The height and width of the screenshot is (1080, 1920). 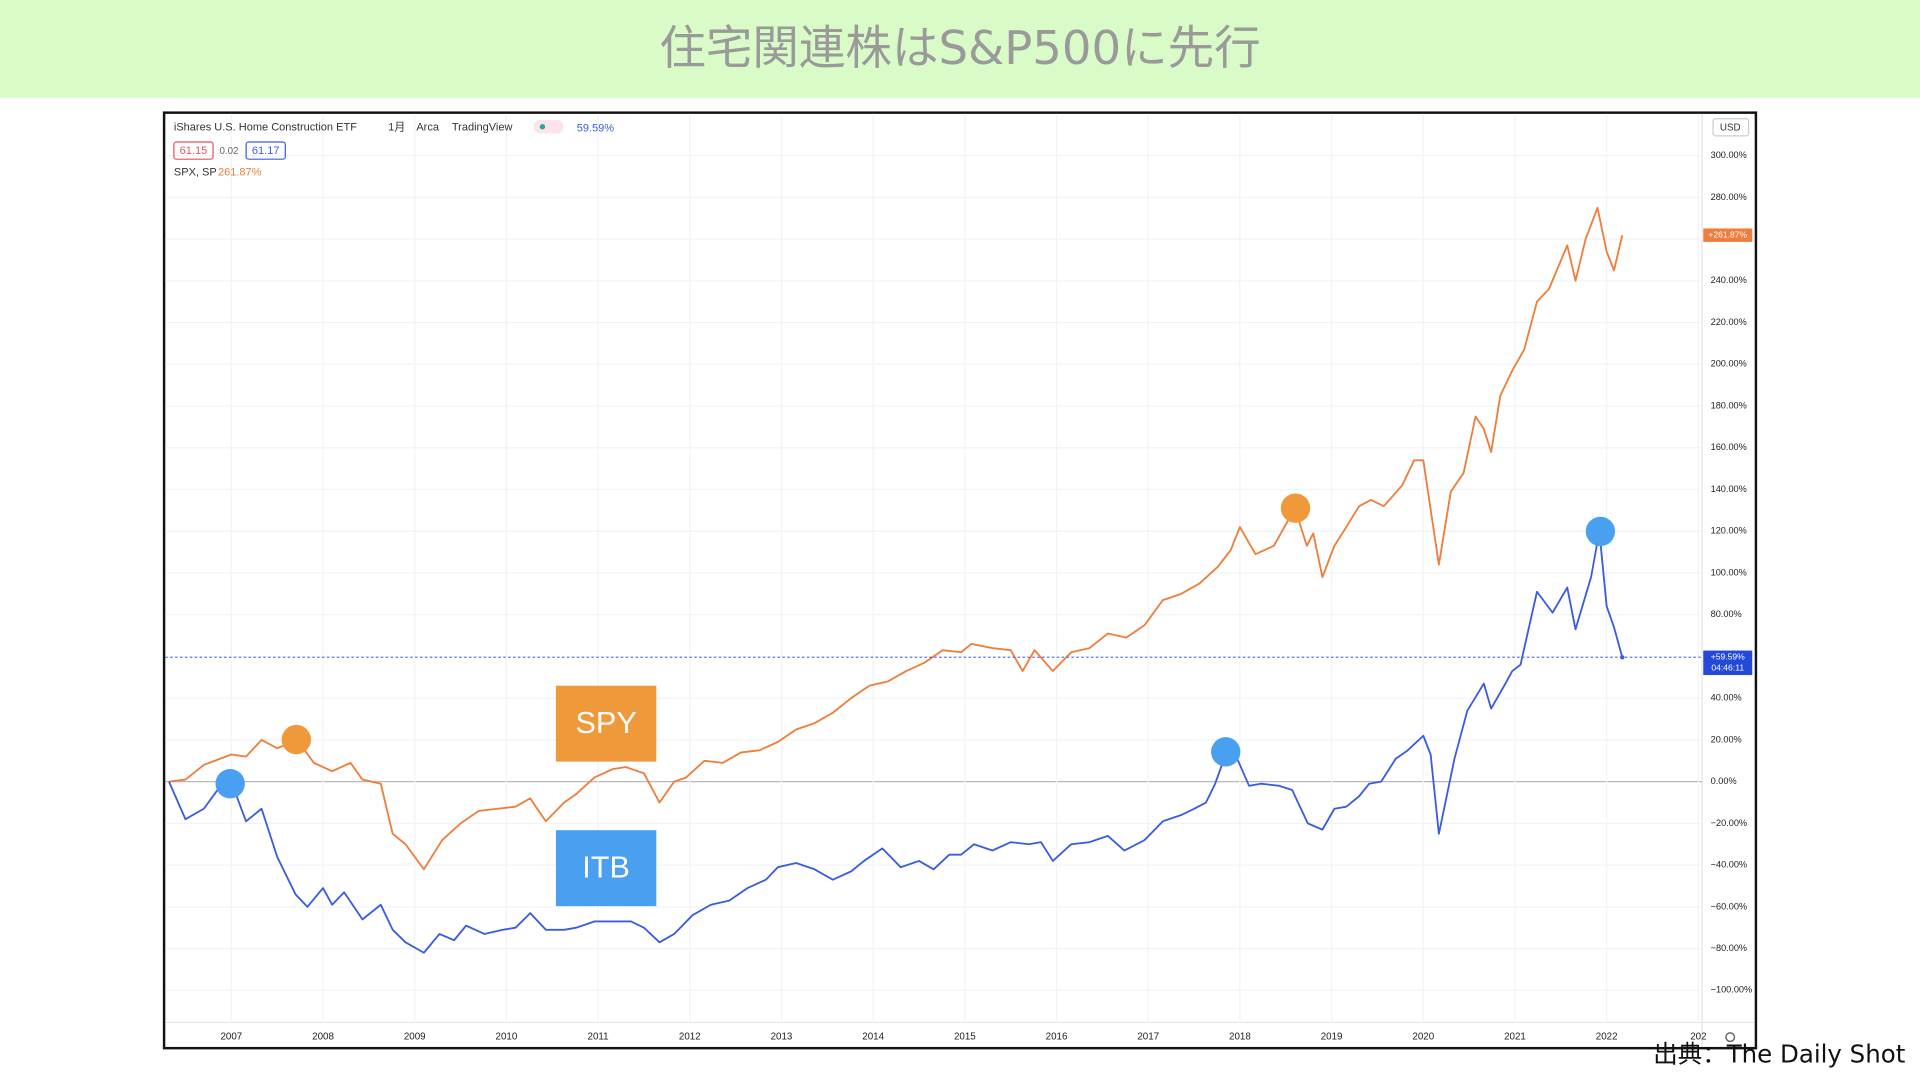 I want to click on y-tick-label: 160.00%, so click(x=1729, y=447).